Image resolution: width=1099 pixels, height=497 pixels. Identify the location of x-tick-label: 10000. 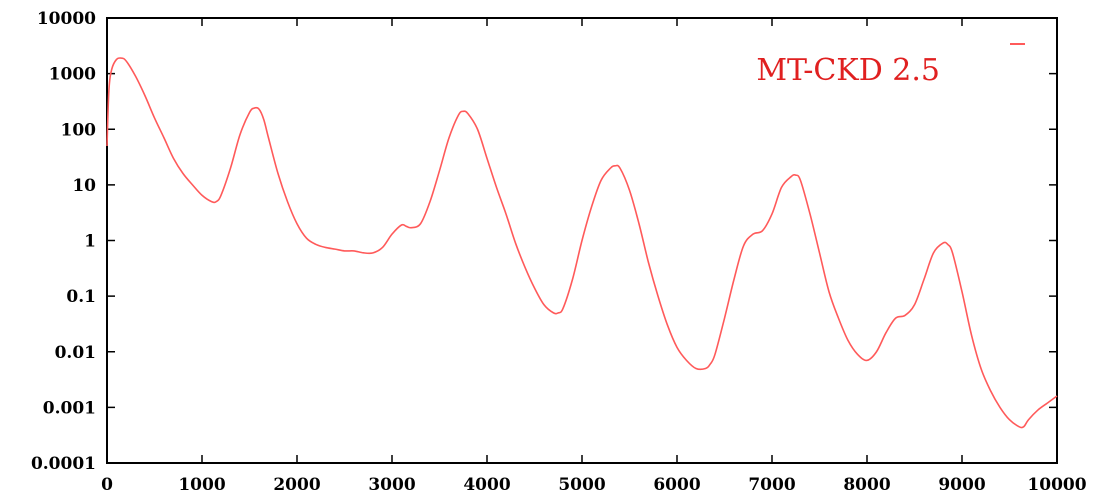
(1056, 485).